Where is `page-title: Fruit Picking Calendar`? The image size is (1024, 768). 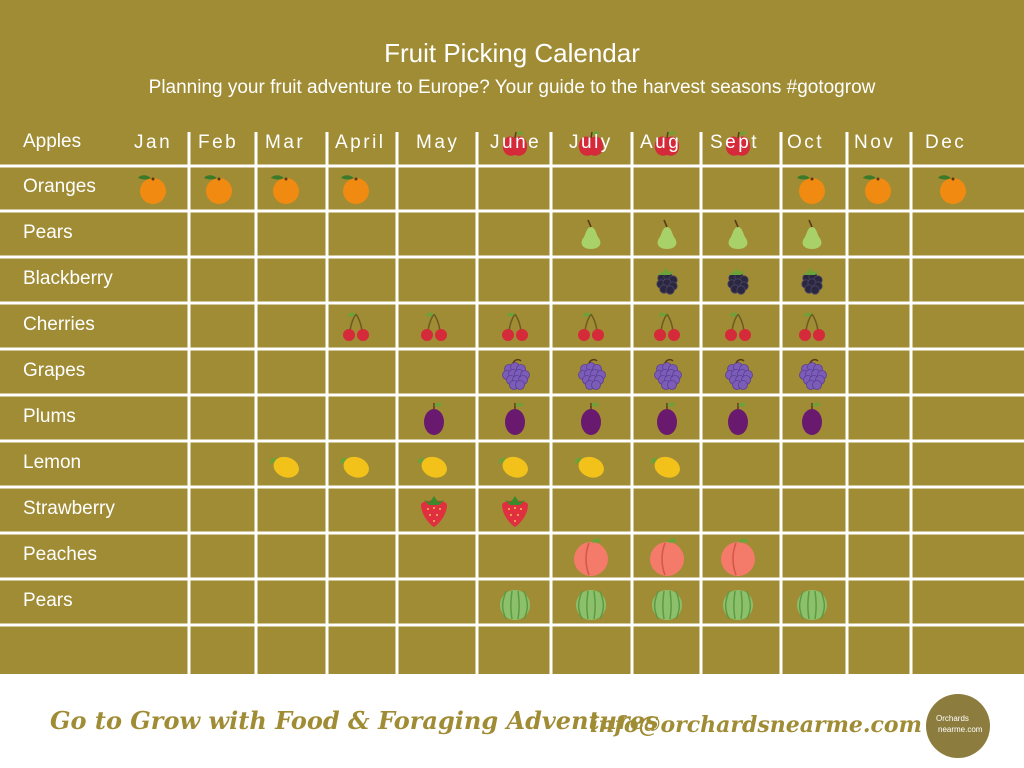
page-title: Fruit Picking Calendar is located at coordinates (512, 53).